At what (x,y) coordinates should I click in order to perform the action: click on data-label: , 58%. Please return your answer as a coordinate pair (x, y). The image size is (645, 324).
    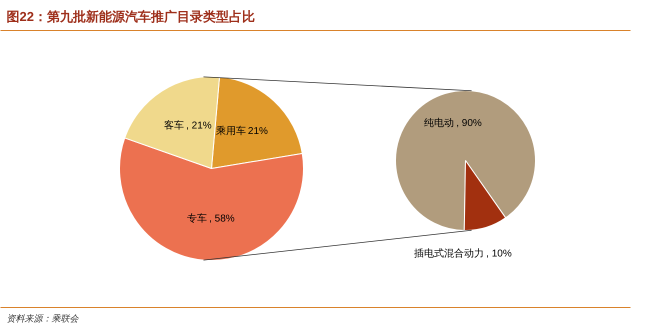
    Looking at the image, I should click on (222, 218).